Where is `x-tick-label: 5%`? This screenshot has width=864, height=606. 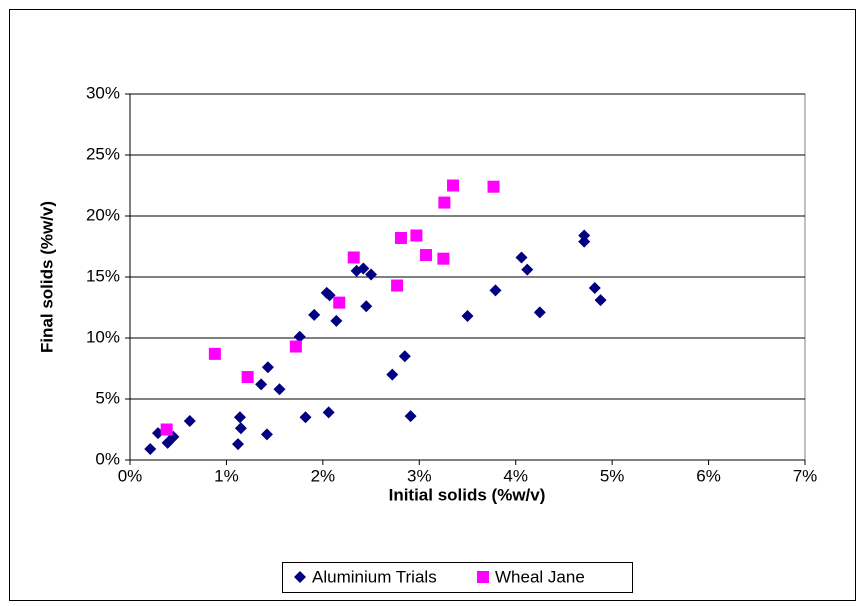 x-tick-label: 5% is located at coordinates (612, 475).